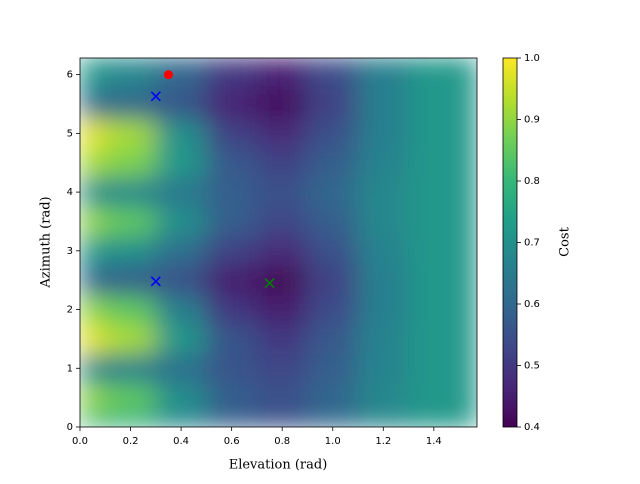 The image size is (640, 484). Describe the element at coordinates (333, 441) in the screenshot. I see `x-tick-label: 1.0` at that location.